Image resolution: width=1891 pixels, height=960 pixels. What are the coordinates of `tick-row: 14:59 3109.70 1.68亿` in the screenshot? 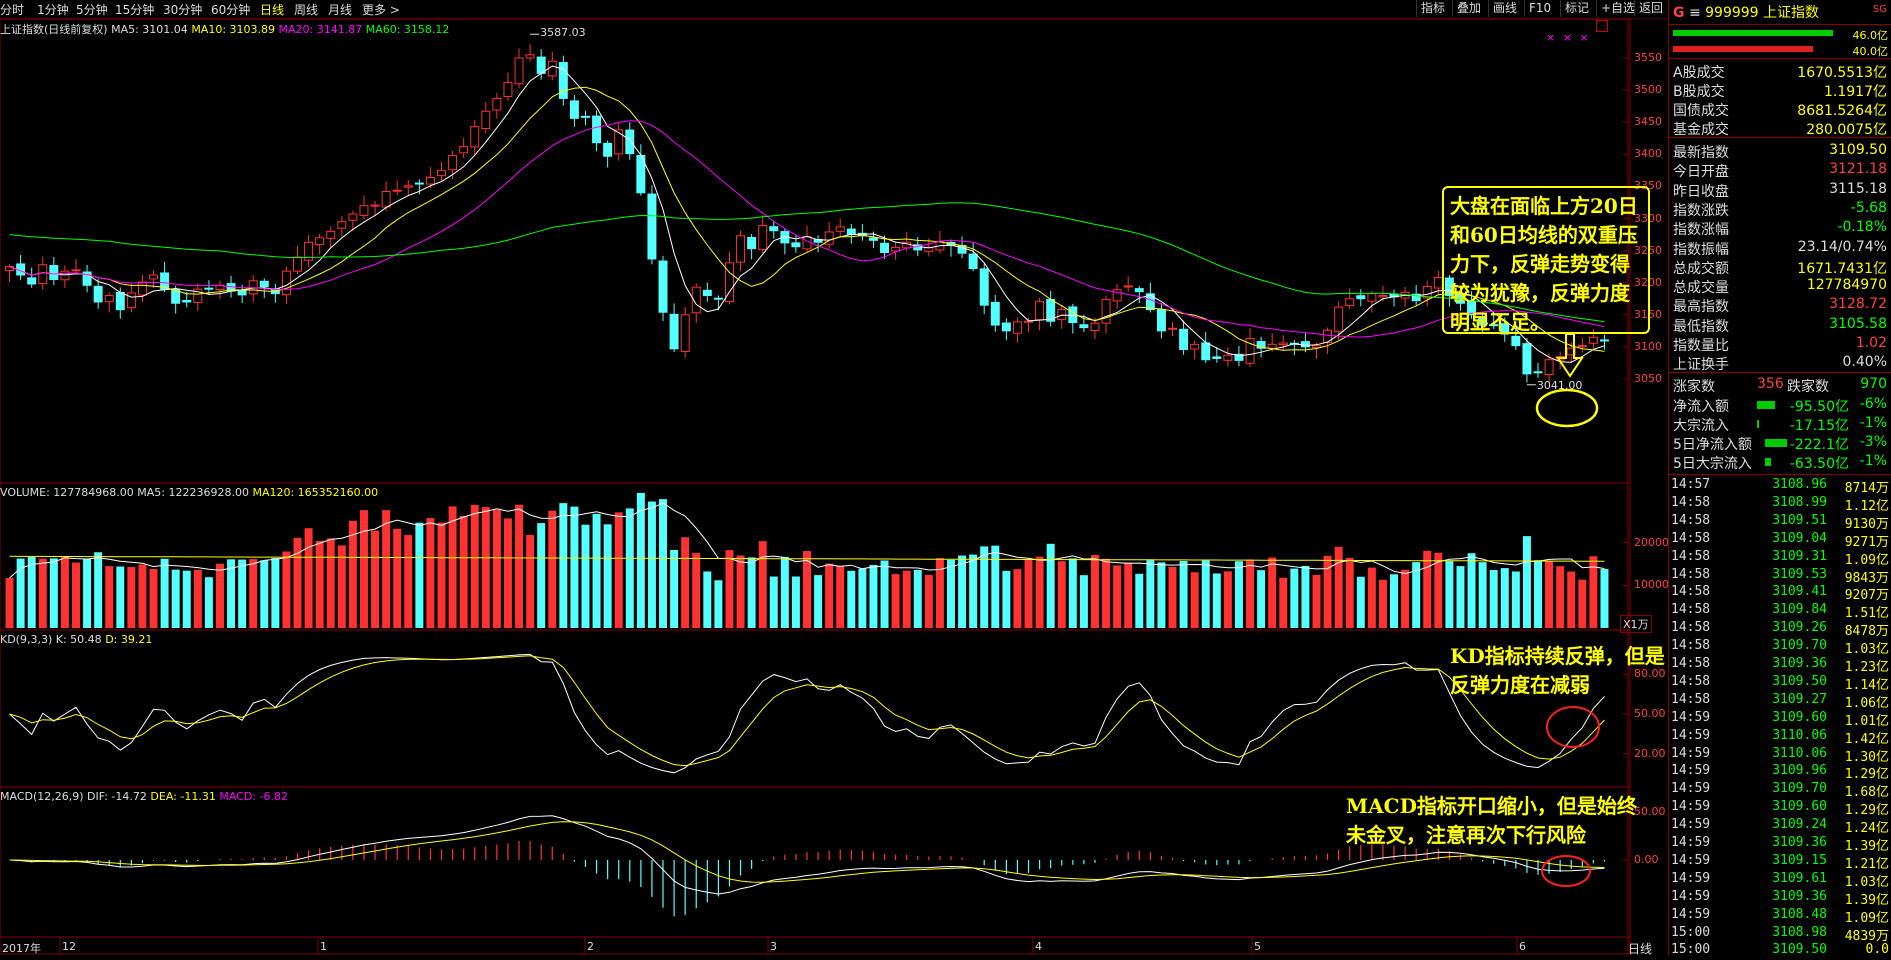 It's located at (1780, 790).